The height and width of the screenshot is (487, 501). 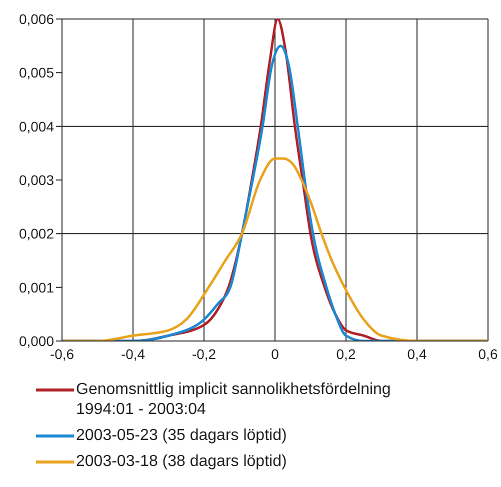 I want to click on y-tick-label: 0,006, so click(x=36, y=18).